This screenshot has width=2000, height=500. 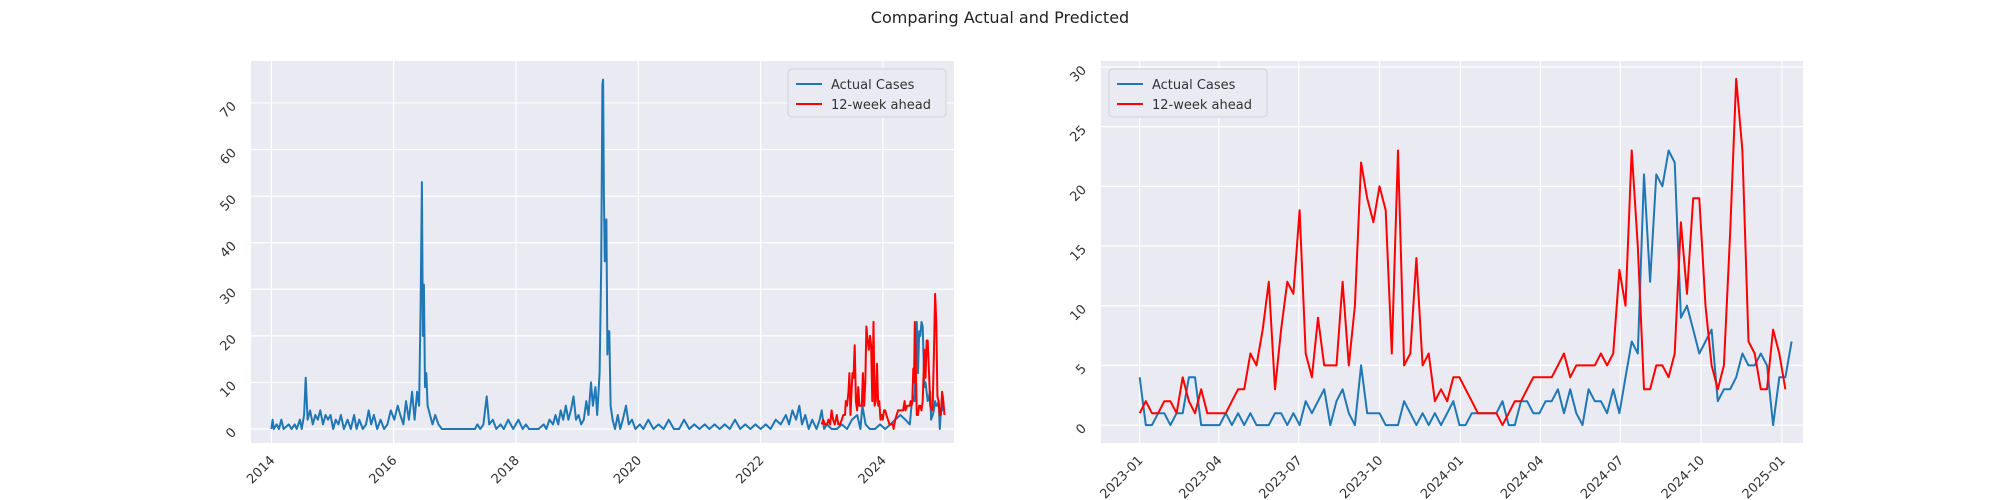 What do you see at coordinates (229, 250) in the screenshot?
I see `y-tick-label: 40` at bounding box center [229, 250].